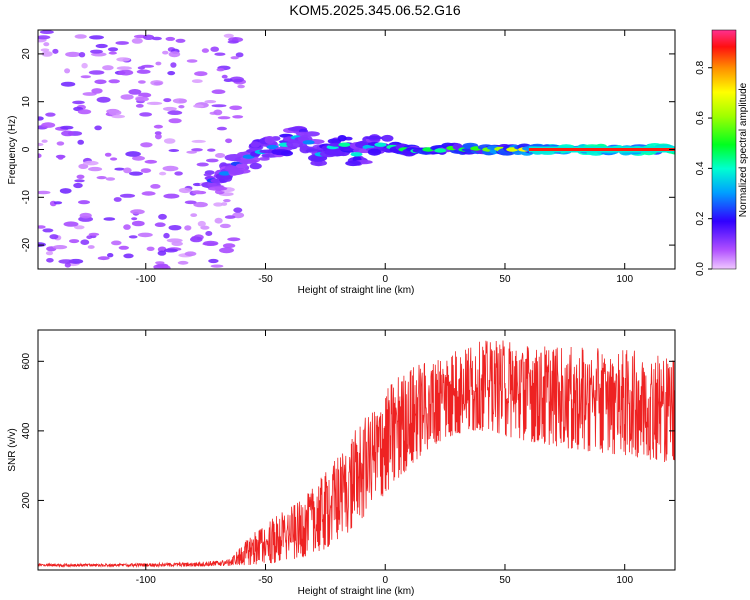  Describe the element at coordinates (26, 149) in the screenshot. I see `y-tick-label: 0` at that location.